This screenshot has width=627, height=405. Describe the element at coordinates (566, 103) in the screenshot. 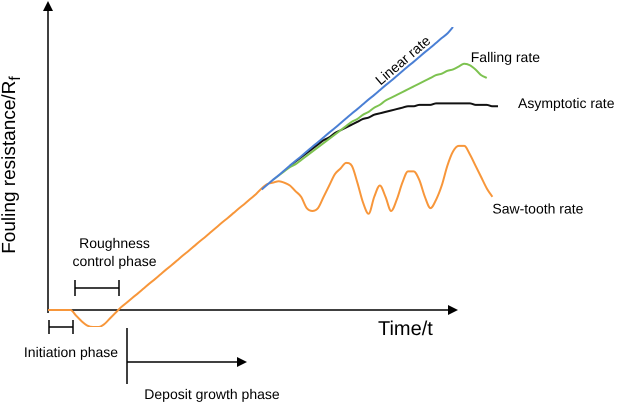

I see `series-label: Asymptotic rate` at that location.